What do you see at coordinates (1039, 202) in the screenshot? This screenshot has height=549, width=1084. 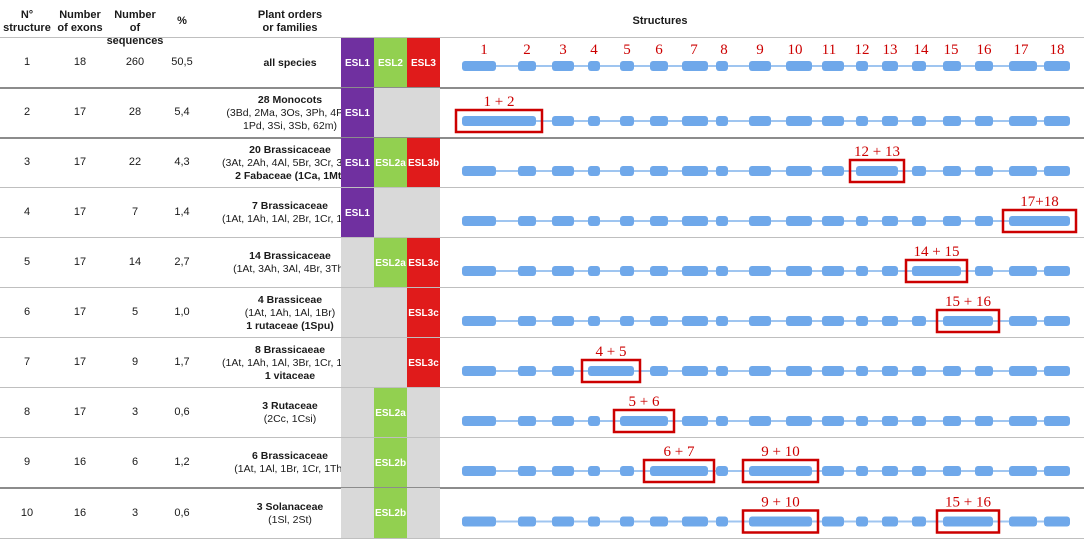 I see `merged-exon-label: 17+18` at bounding box center [1039, 202].